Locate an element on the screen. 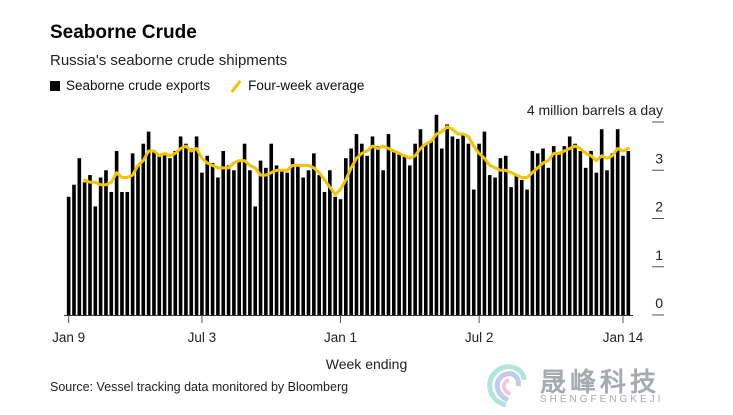 The height and width of the screenshot is (415, 733). legend-line-label: Four-week average is located at coordinates (306, 85).